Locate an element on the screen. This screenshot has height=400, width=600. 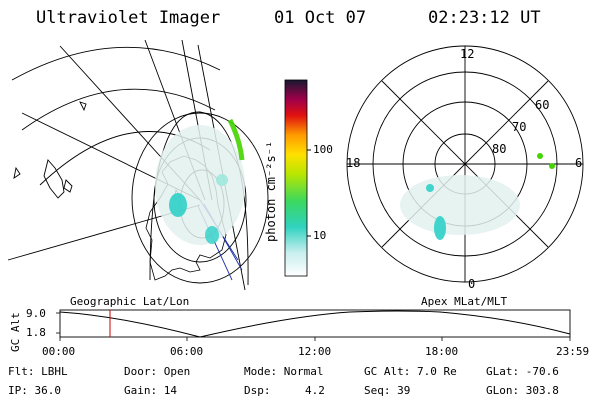
apex-label: Apex MLat/MLT is located at coordinates (464, 301).